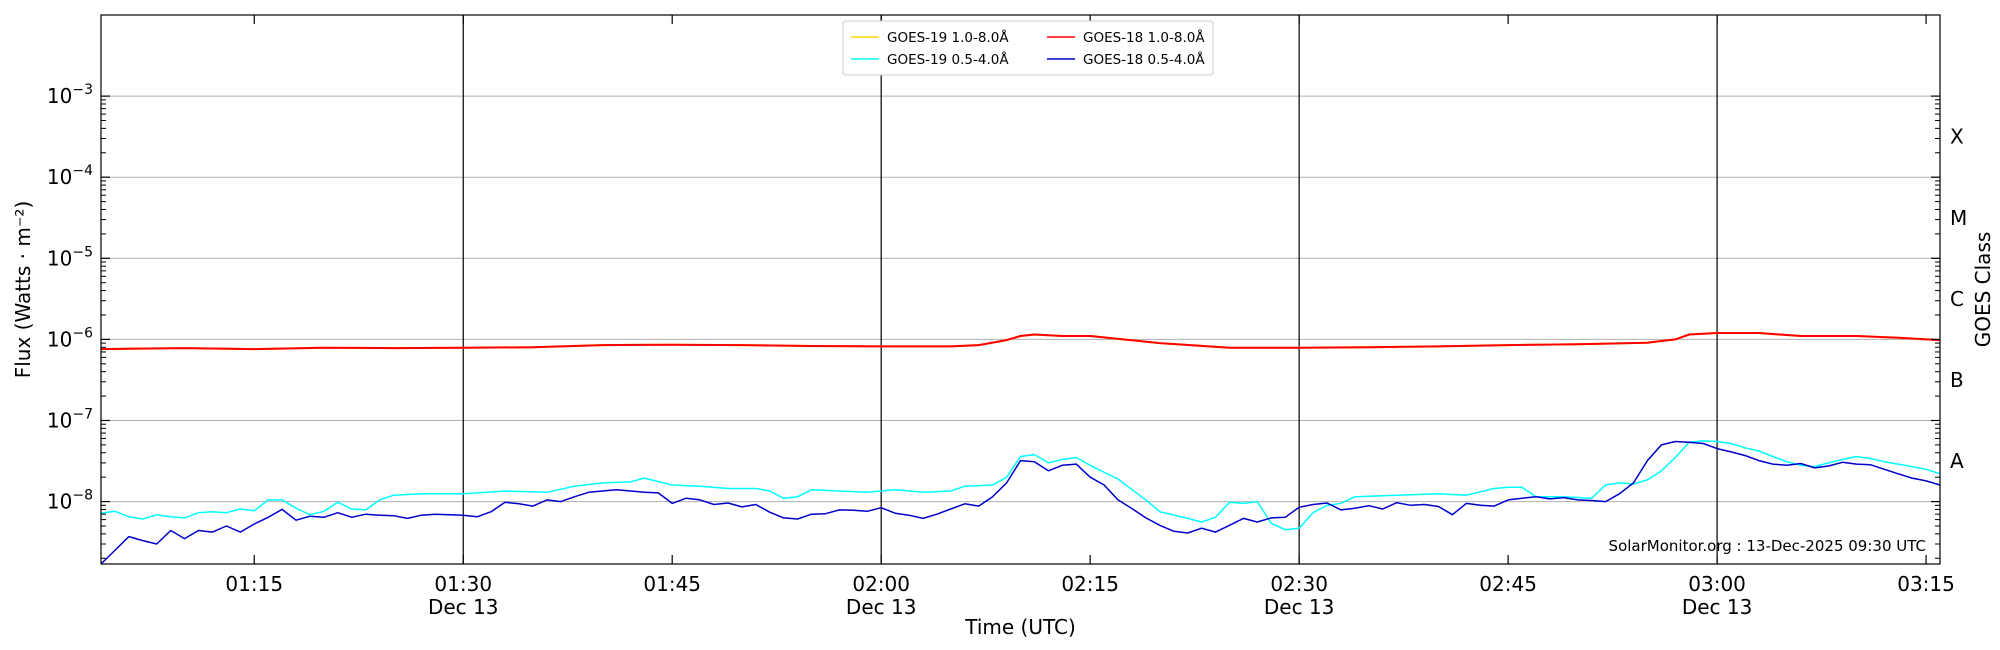  What do you see at coordinates (1957, 461) in the screenshot?
I see `goes-class-a: A` at bounding box center [1957, 461].